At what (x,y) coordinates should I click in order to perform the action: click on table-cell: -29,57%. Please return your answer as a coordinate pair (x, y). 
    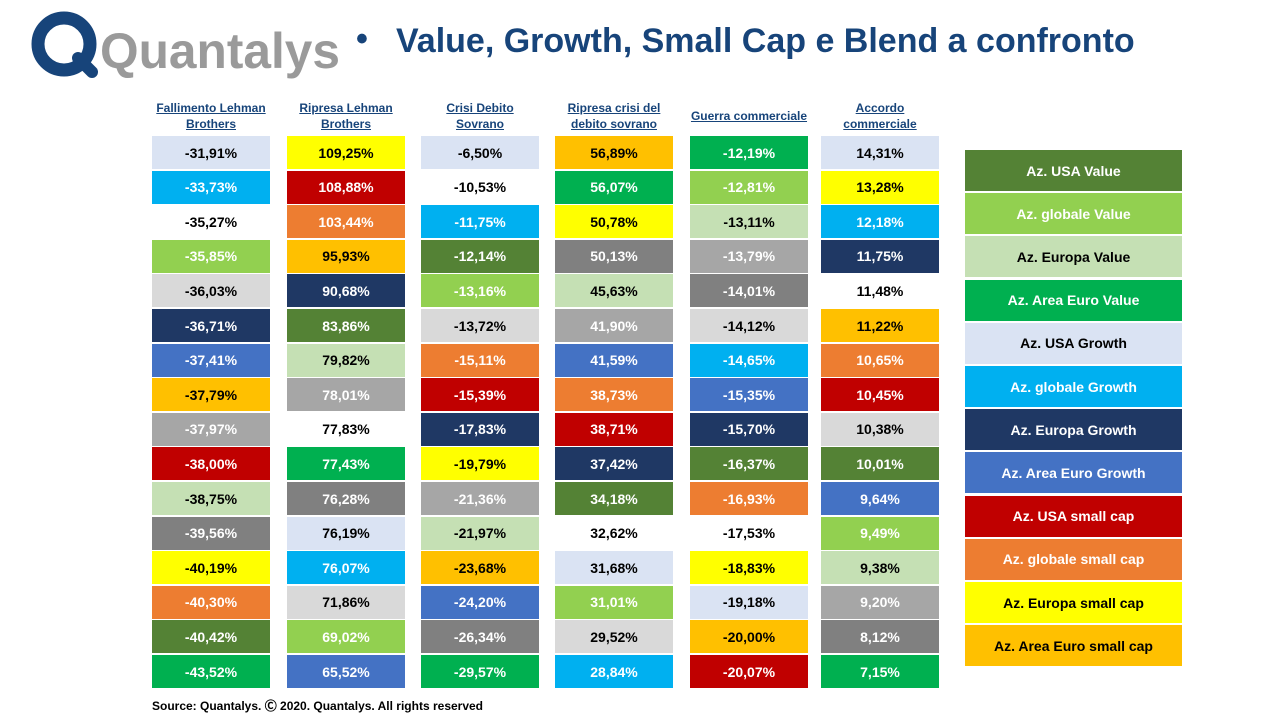
    Looking at the image, I should click on (480, 671).